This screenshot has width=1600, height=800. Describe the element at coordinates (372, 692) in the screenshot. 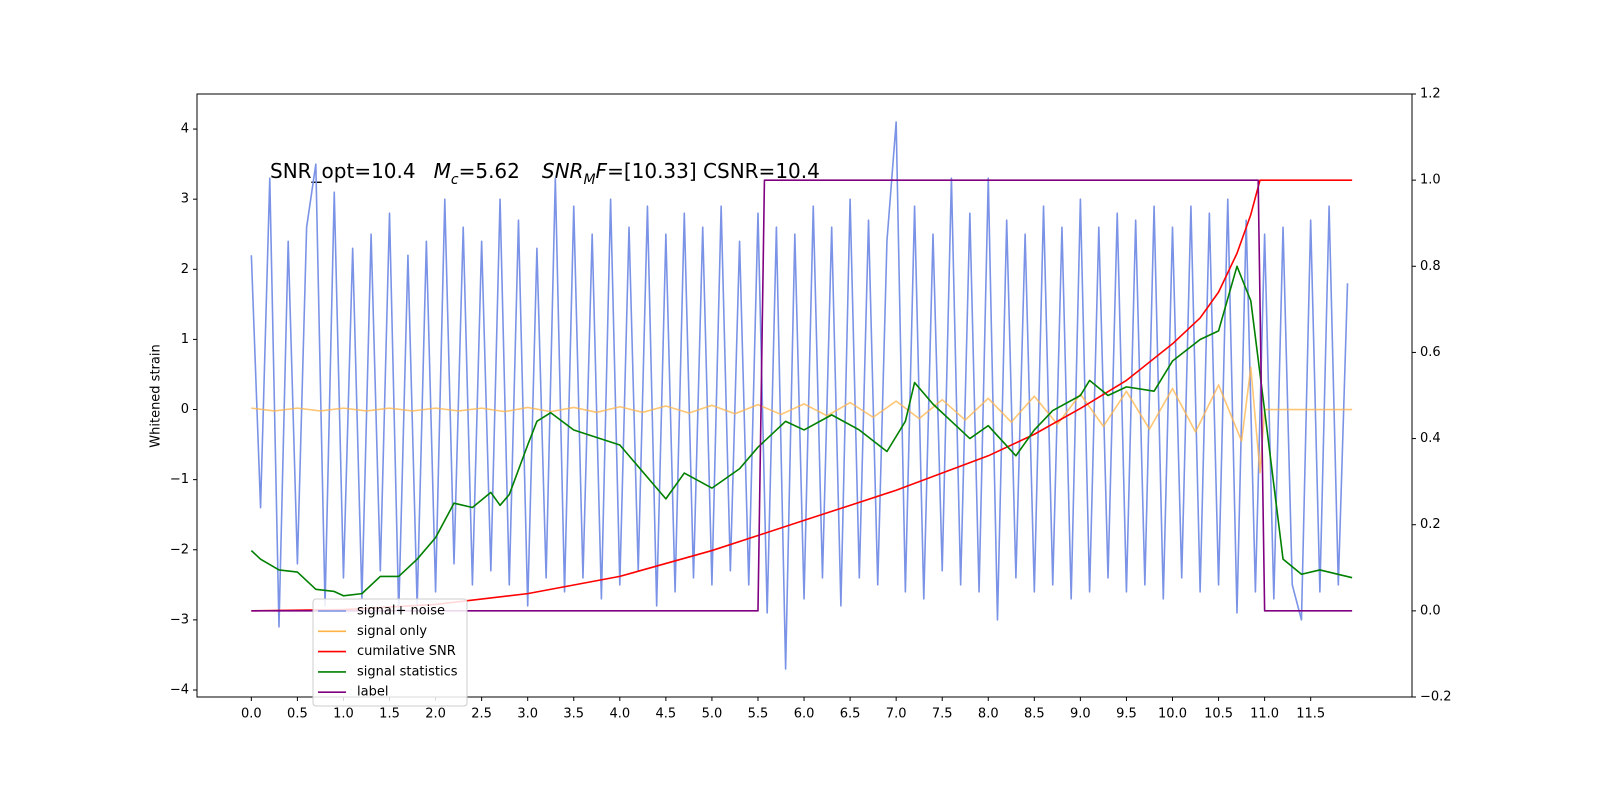

I see `legend-label: label` at that location.